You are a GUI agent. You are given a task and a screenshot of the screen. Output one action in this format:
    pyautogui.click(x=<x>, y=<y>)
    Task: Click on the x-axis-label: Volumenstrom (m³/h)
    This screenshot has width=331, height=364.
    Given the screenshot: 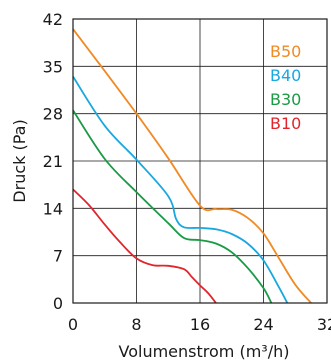 What is the action you would take?
    pyautogui.click(x=204, y=351)
    